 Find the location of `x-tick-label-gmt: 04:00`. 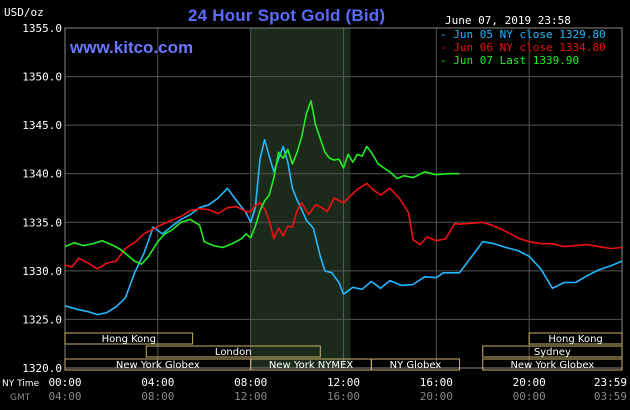

x-tick-label-gmt: 04:00 is located at coordinates (64, 396).